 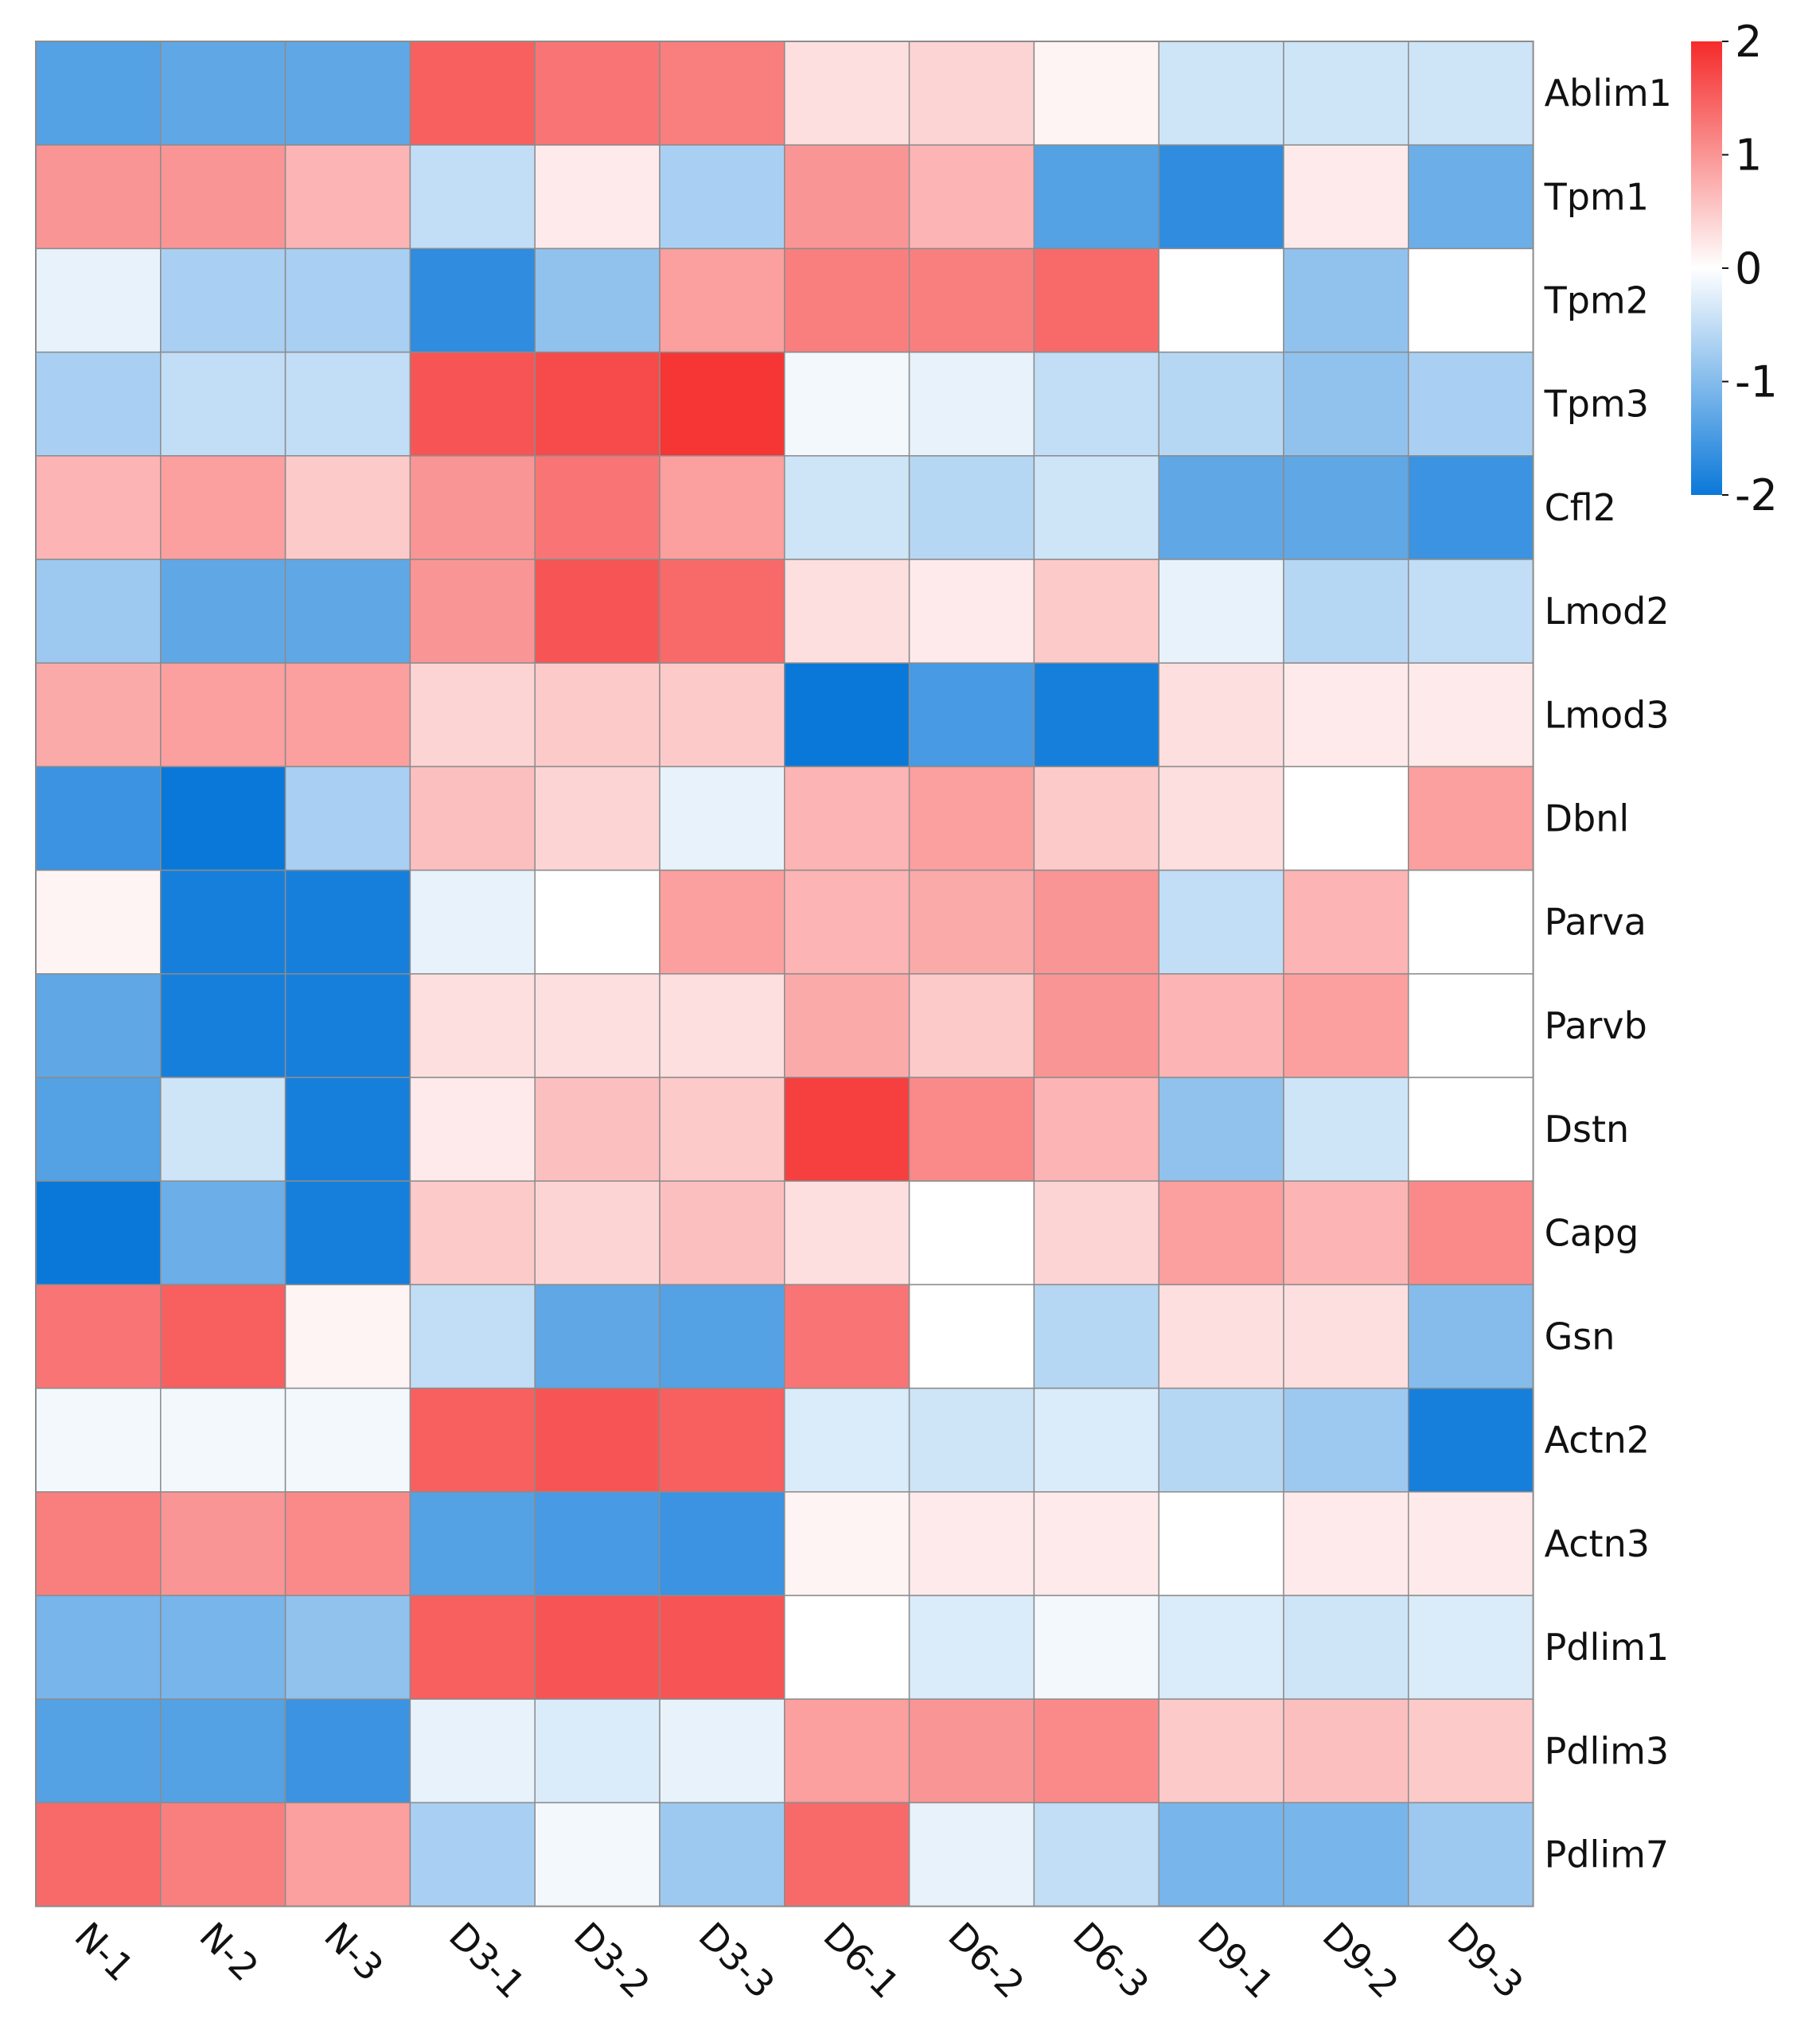 What do you see at coordinates (1597, 1440) in the screenshot?
I see `row-label-actn2: Actn2` at bounding box center [1597, 1440].